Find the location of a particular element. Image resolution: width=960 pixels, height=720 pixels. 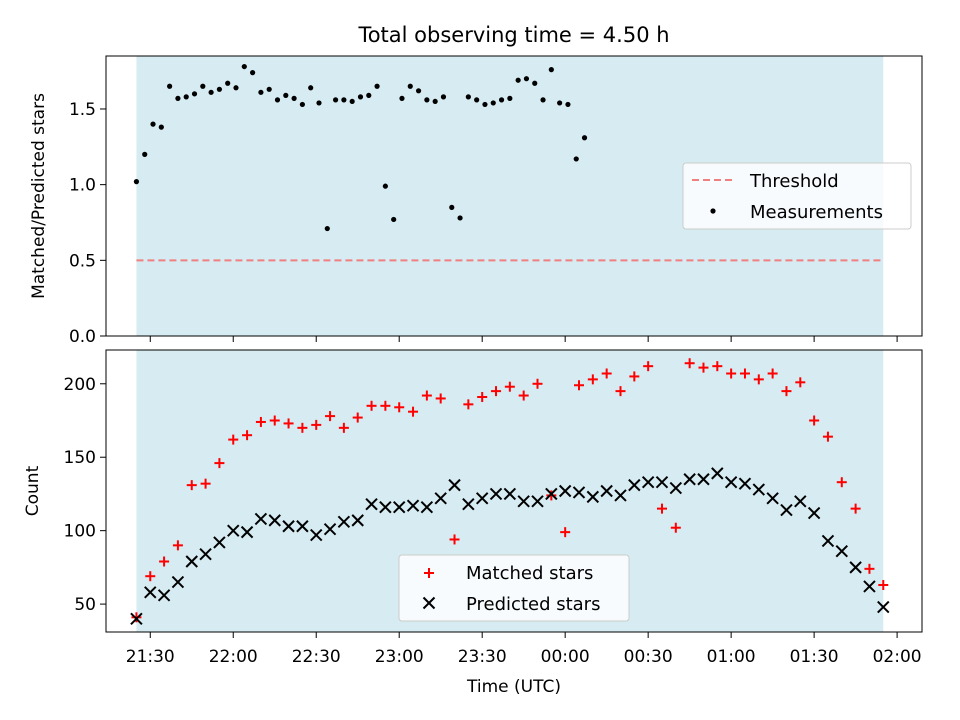

threshold-legend-label: Threshold is located at coordinates (794, 181).